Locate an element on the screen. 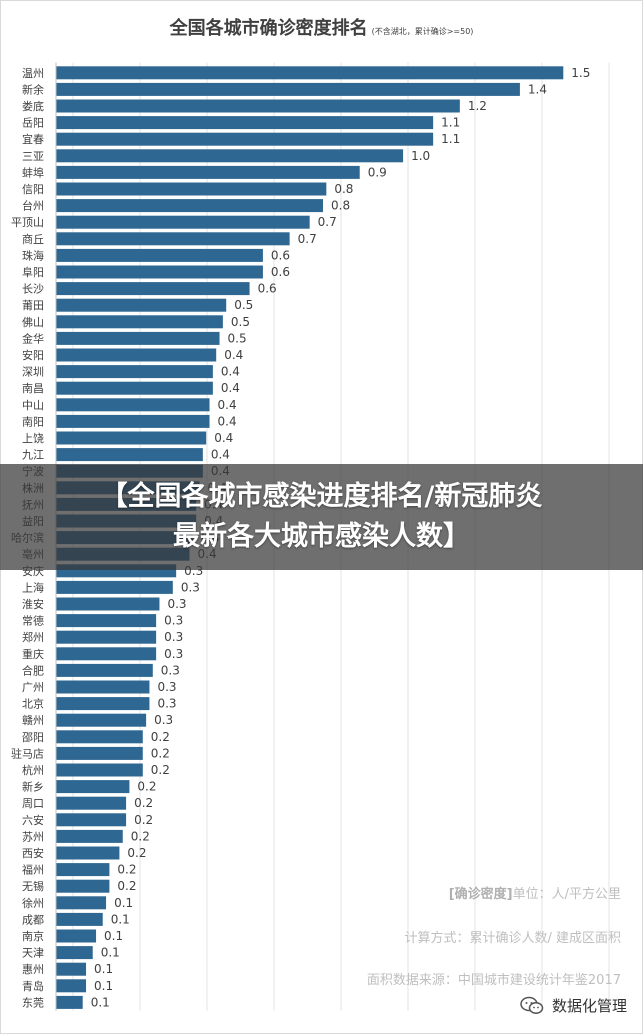  value-label-7: 0.8 is located at coordinates (343, 189).